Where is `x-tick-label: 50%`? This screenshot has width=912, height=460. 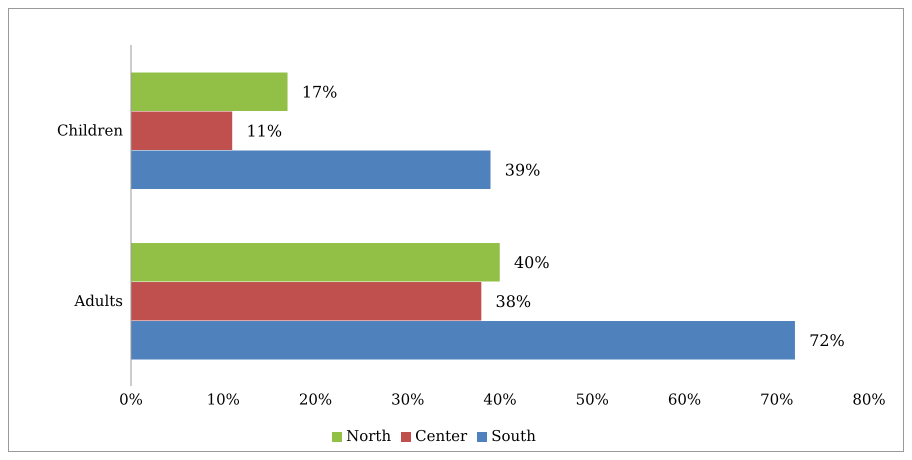 x-tick-label: 50% is located at coordinates (592, 399).